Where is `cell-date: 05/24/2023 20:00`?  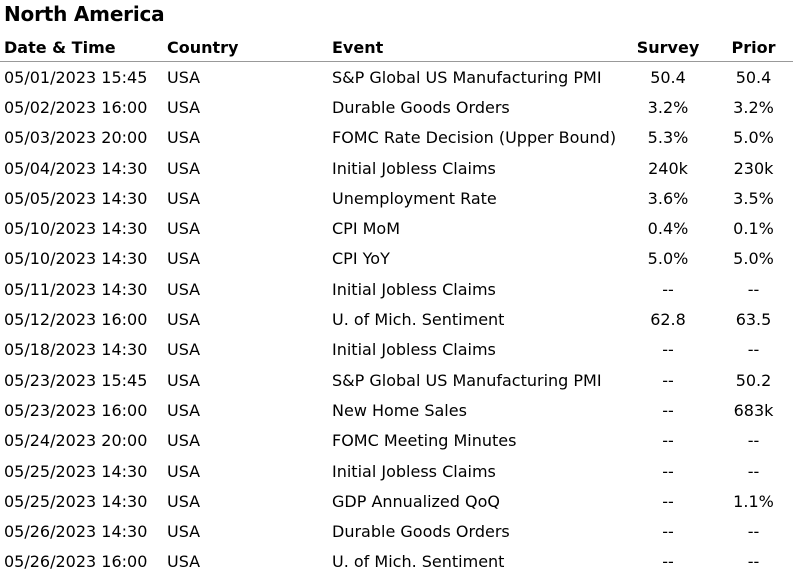 cell-date: 05/24/2023 20:00 is located at coordinates (76, 441).